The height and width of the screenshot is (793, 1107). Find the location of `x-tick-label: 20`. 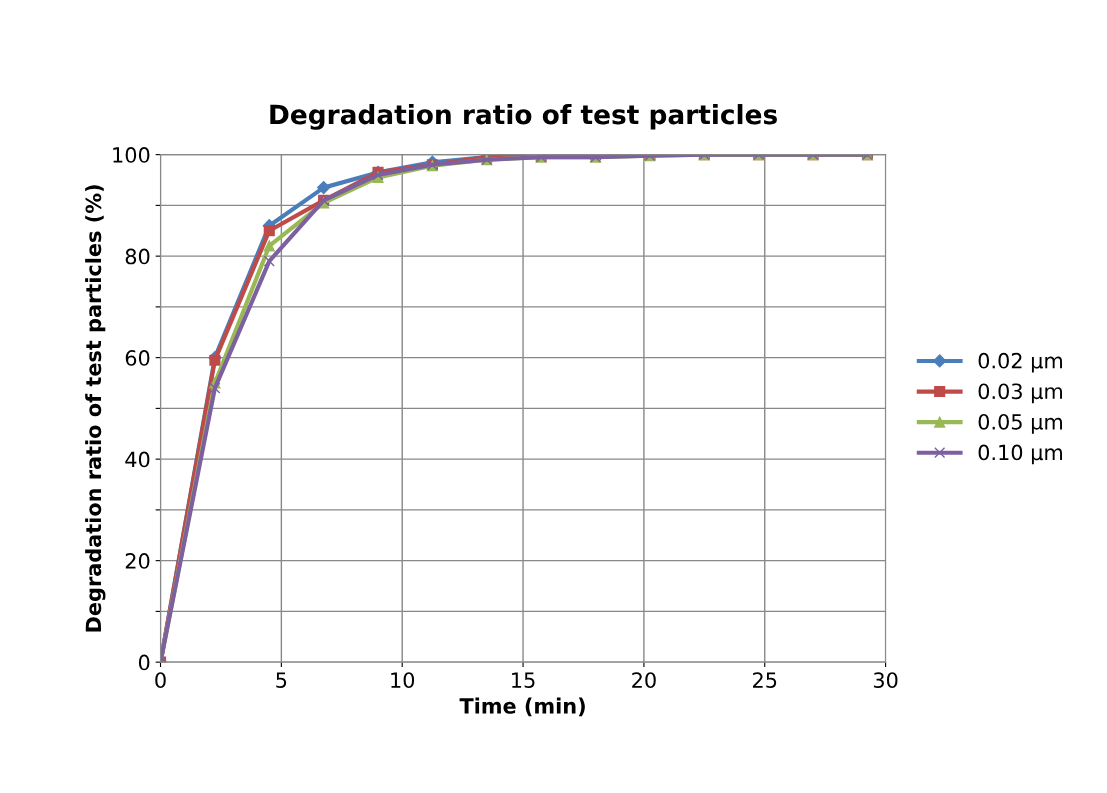

x-tick-label: 20 is located at coordinates (644, 680).